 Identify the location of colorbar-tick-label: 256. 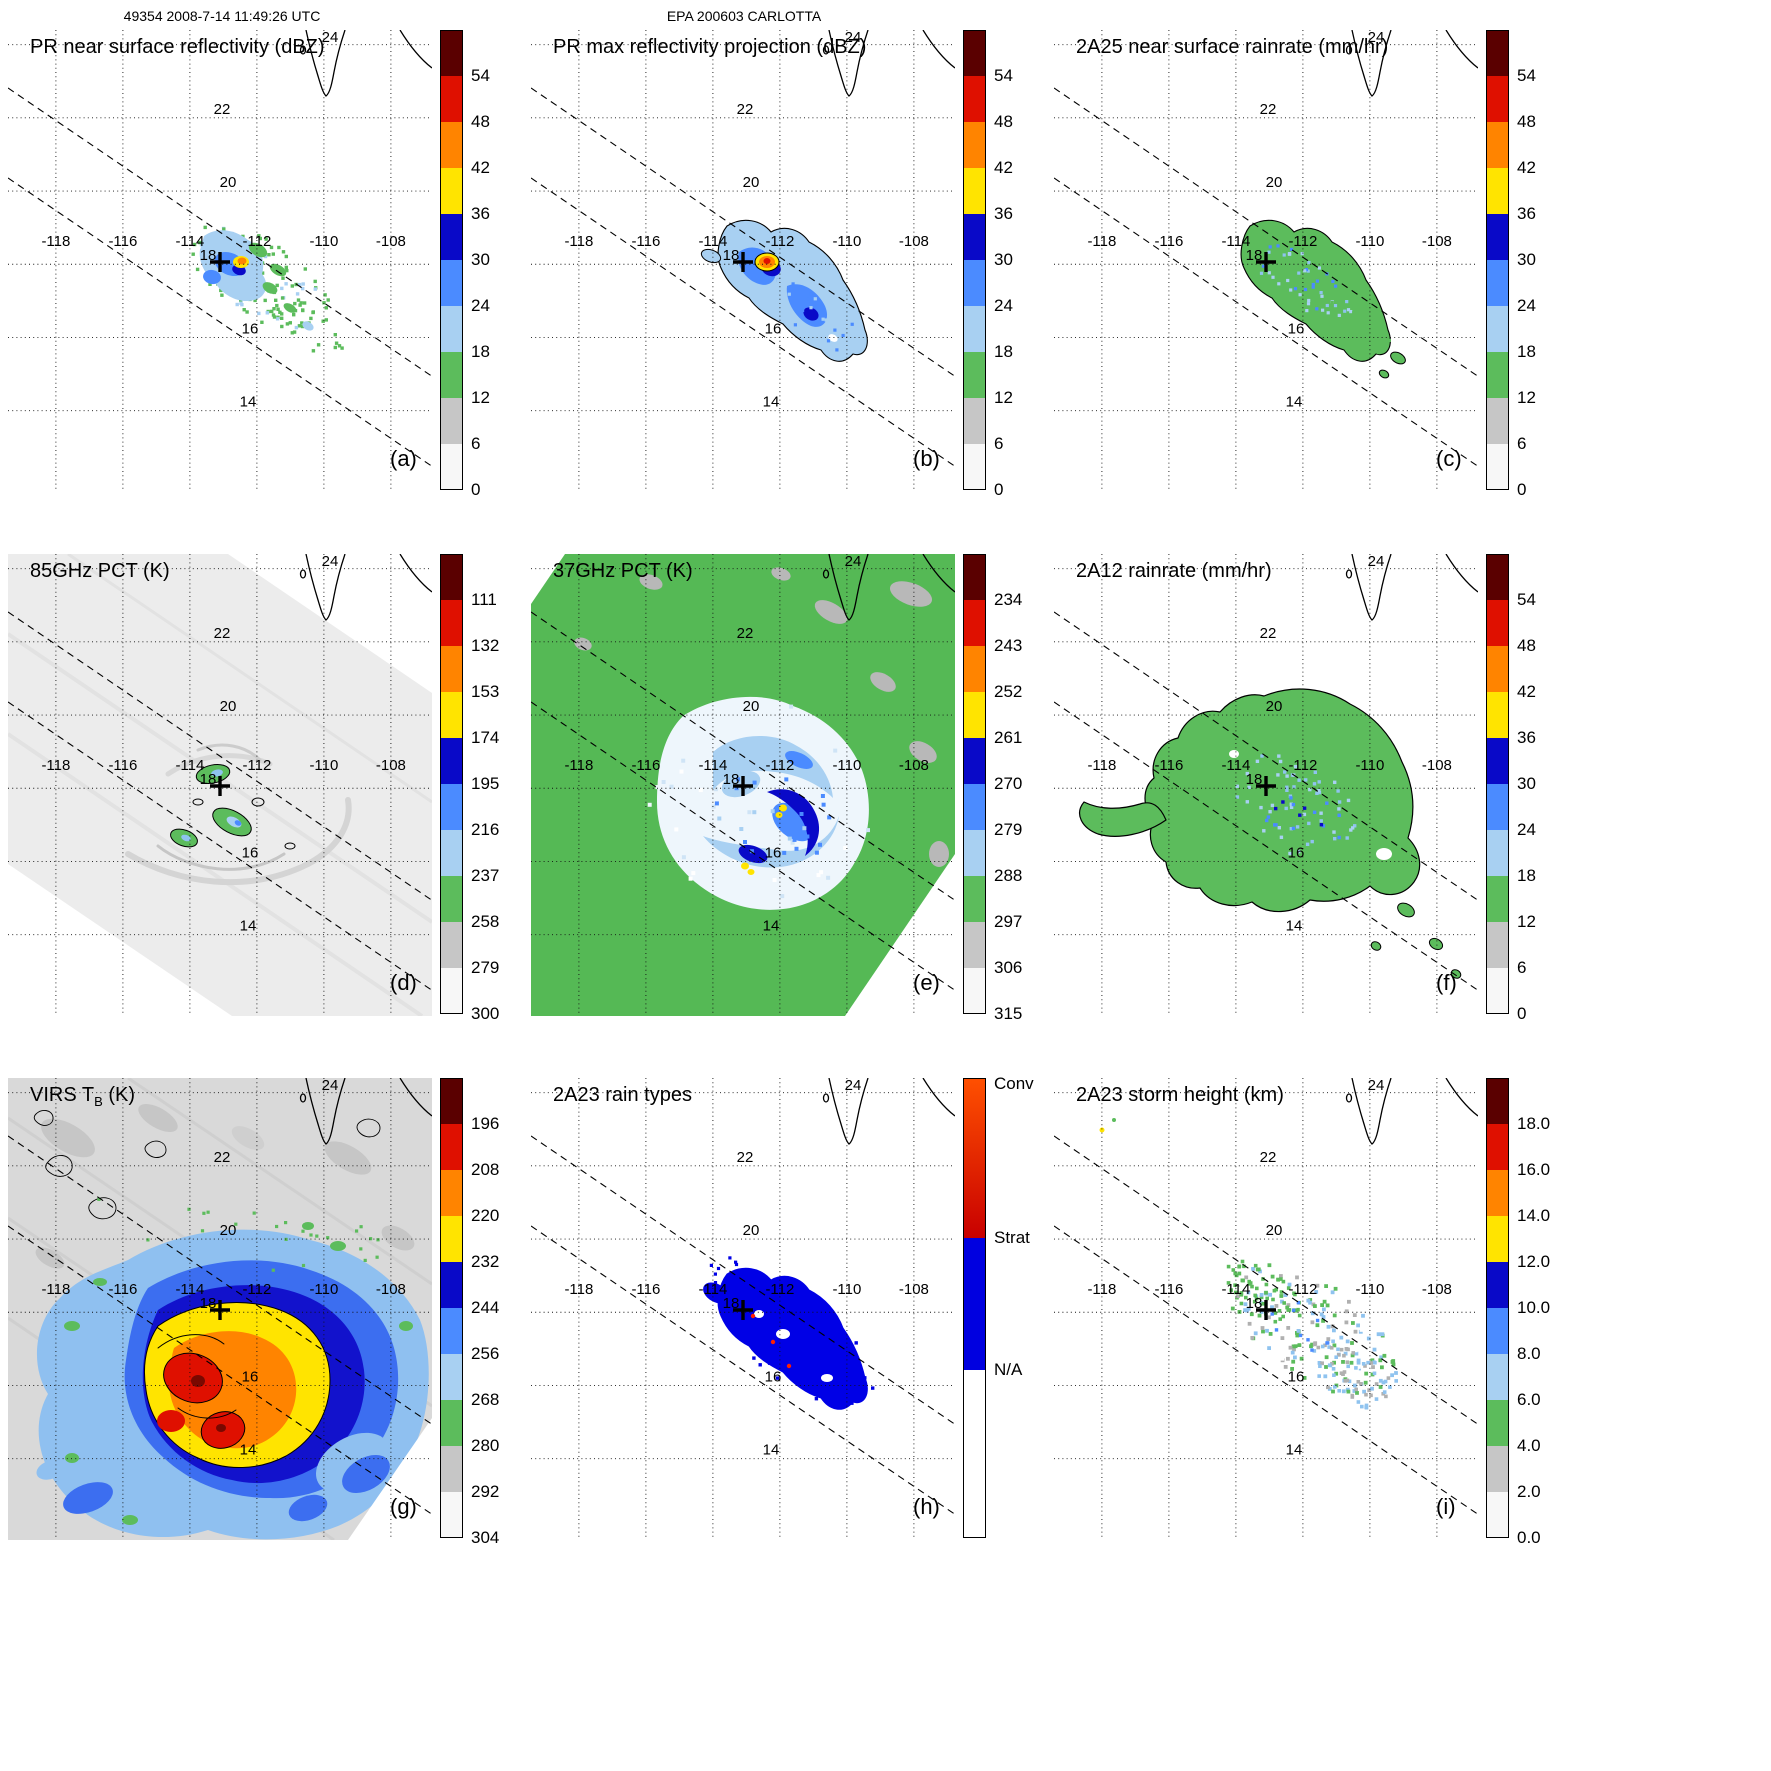
(485, 1353).